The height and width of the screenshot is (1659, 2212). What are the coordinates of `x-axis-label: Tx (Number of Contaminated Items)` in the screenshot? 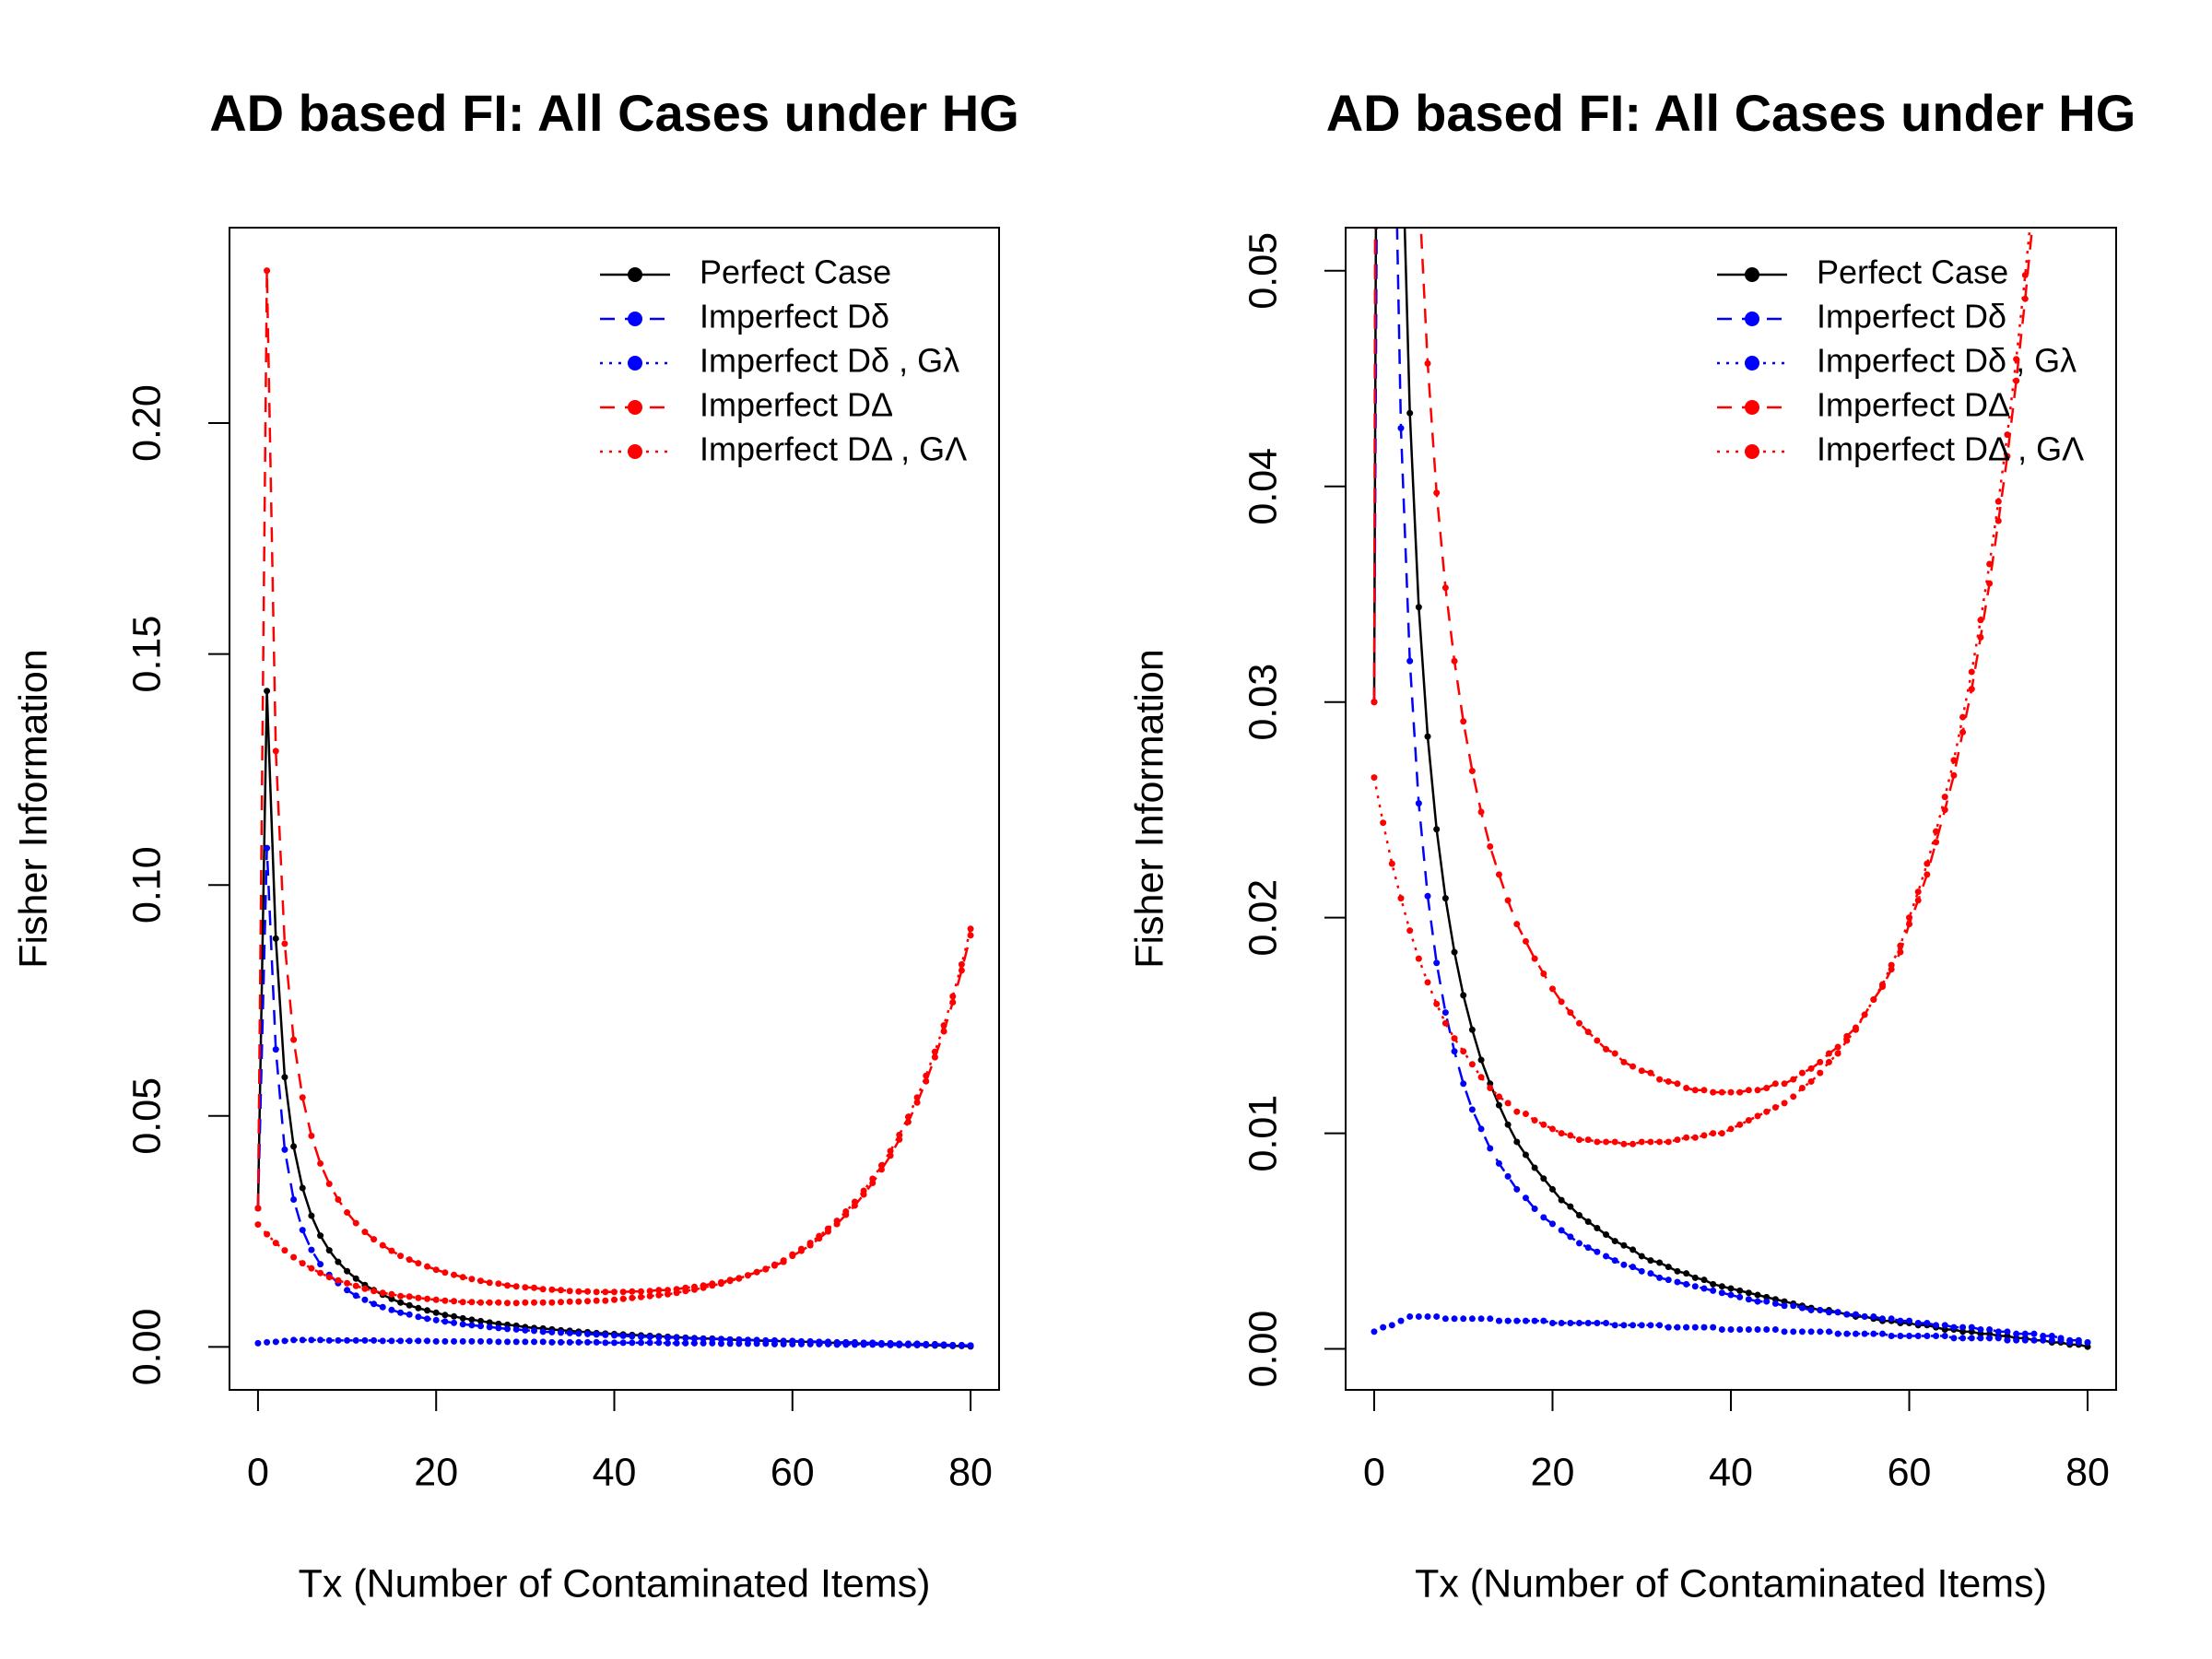 It's located at (1731, 1583).